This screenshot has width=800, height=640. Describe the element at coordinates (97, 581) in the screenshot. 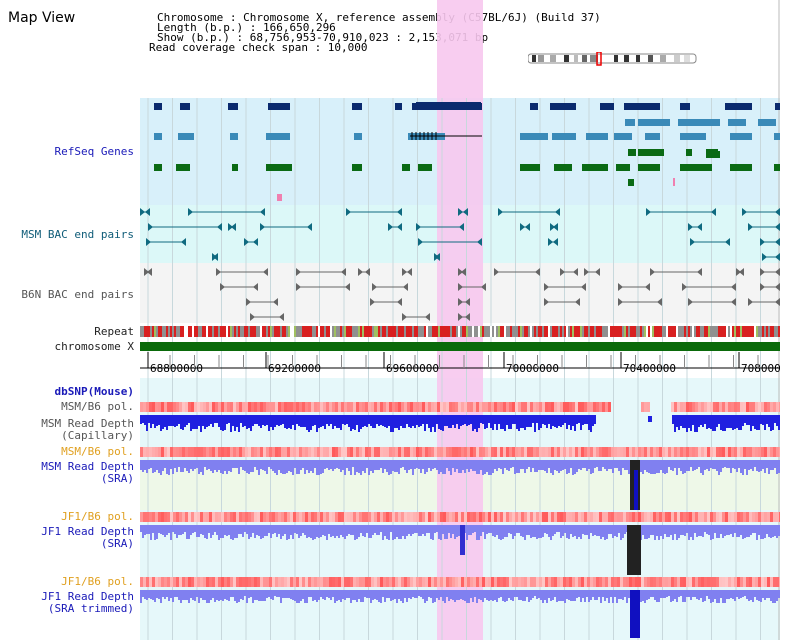

I see `track-label-jf1-b6-pol-b: JF1/B6 pol.` at that location.